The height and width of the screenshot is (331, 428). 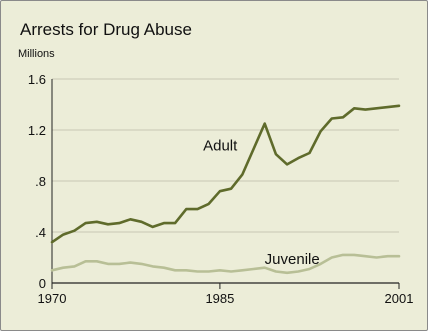 What do you see at coordinates (37, 130) in the screenshot?
I see `y-tick-label-3: 1.2` at bounding box center [37, 130].